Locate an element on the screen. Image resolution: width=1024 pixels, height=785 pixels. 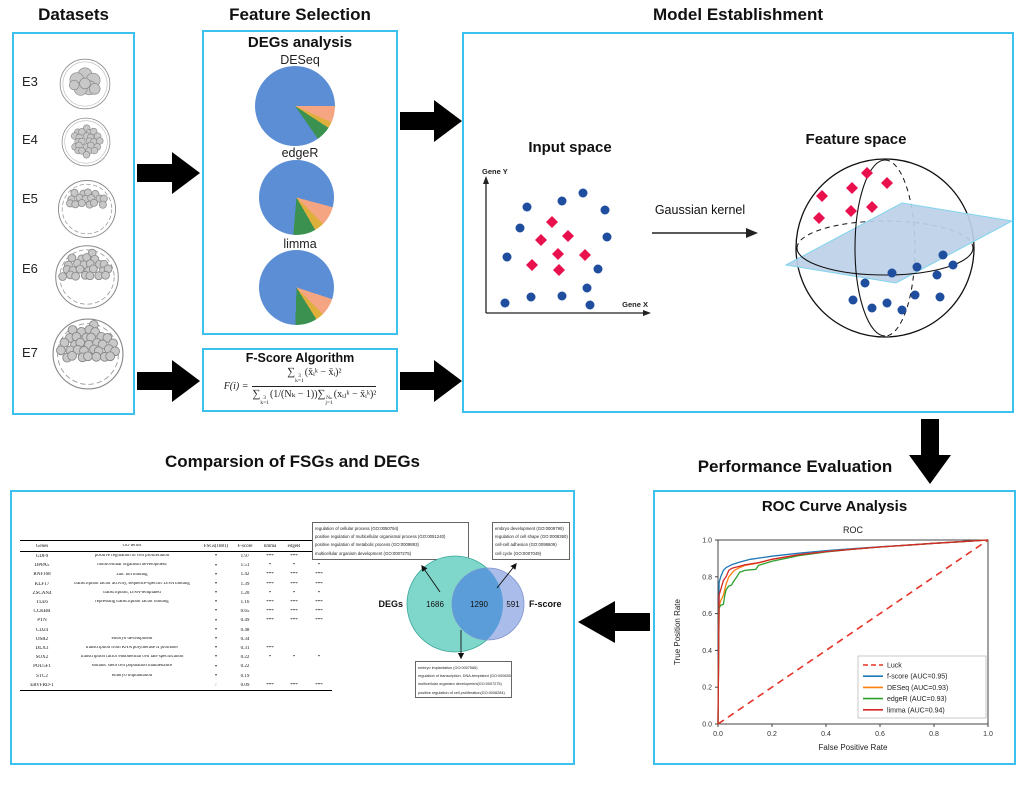
roc-legend-label: limma (AUC=0.94) is located at coordinates (916, 710).